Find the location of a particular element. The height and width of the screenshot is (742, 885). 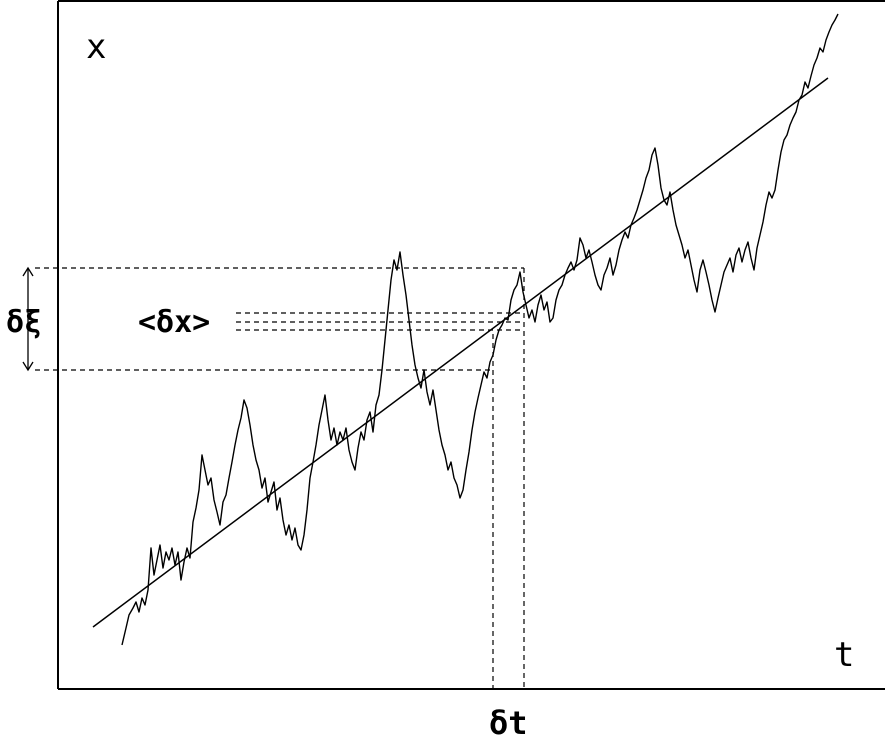

delta-xi-arrow is located at coordinates (28, 319).